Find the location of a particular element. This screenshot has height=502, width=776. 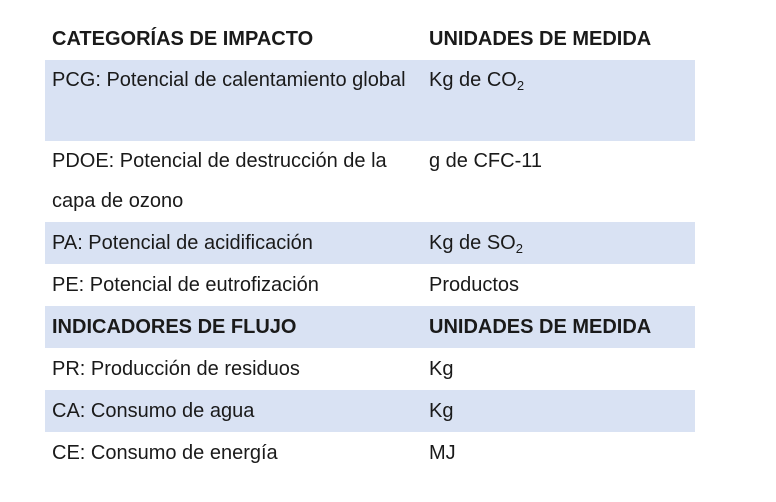

row-label: PCG: Potencial de calentamiento global is located at coordinates (229, 80).